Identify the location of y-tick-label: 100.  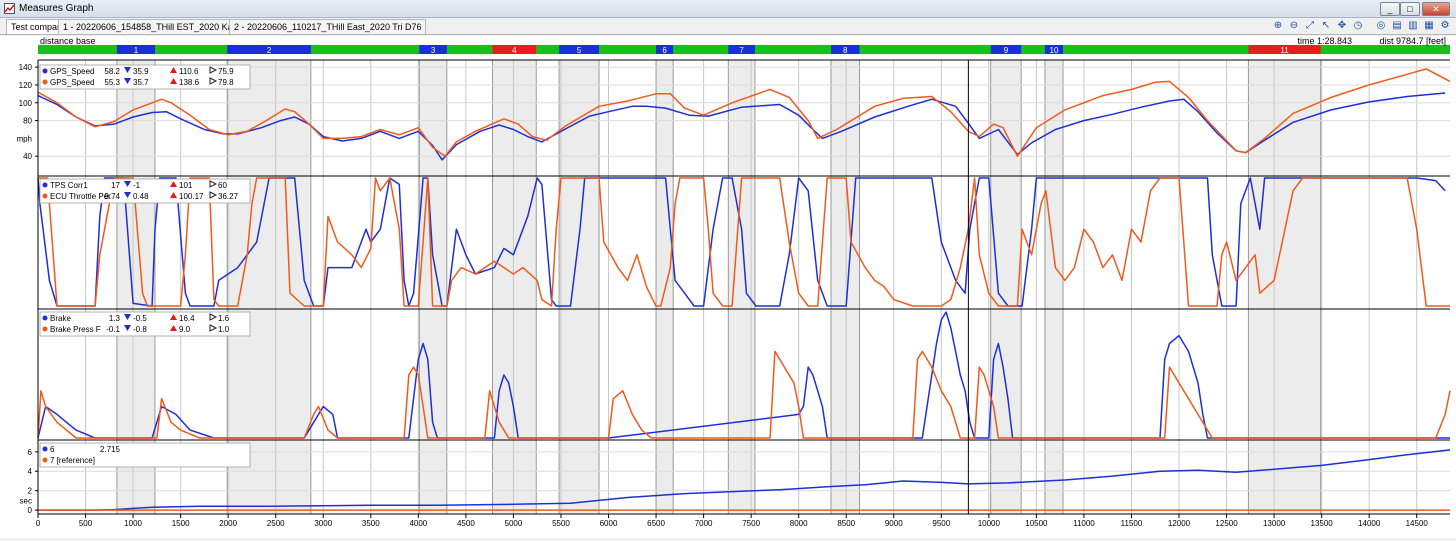
(26, 103).